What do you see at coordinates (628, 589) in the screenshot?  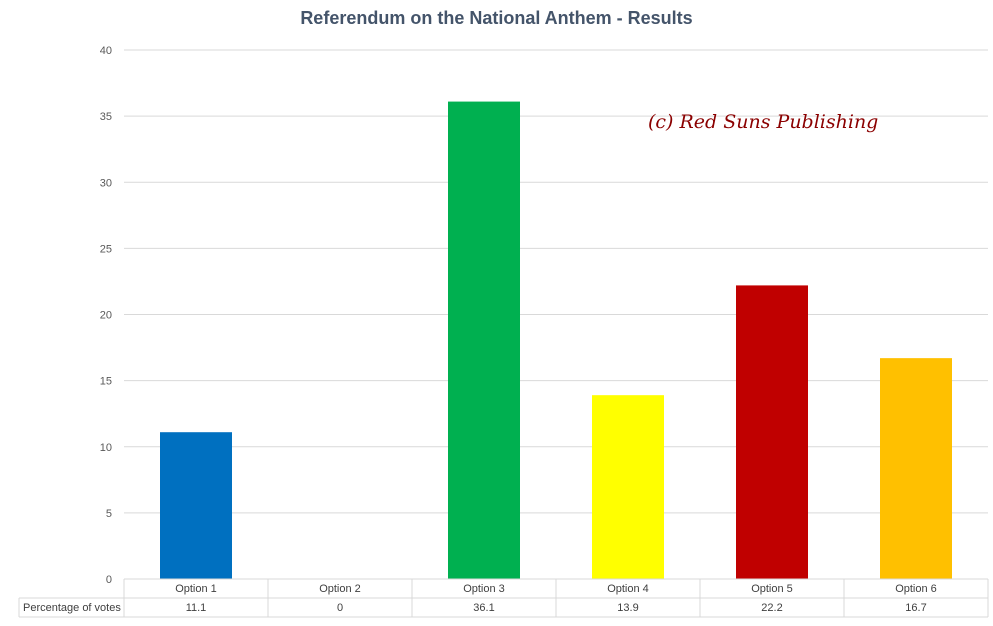 I see `x-tick-label: Option 4` at bounding box center [628, 589].